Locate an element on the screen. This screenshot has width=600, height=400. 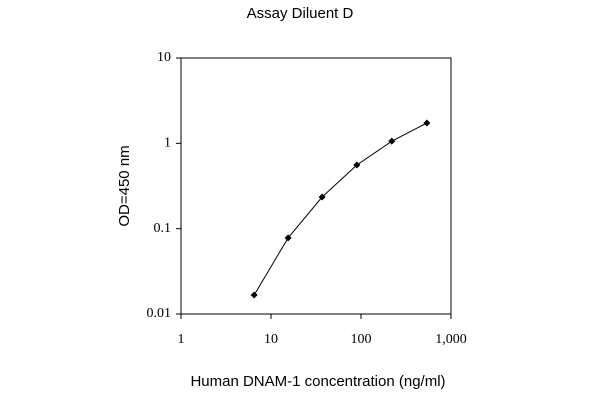
x-tick-label: 1,000 is located at coordinates (451, 339).